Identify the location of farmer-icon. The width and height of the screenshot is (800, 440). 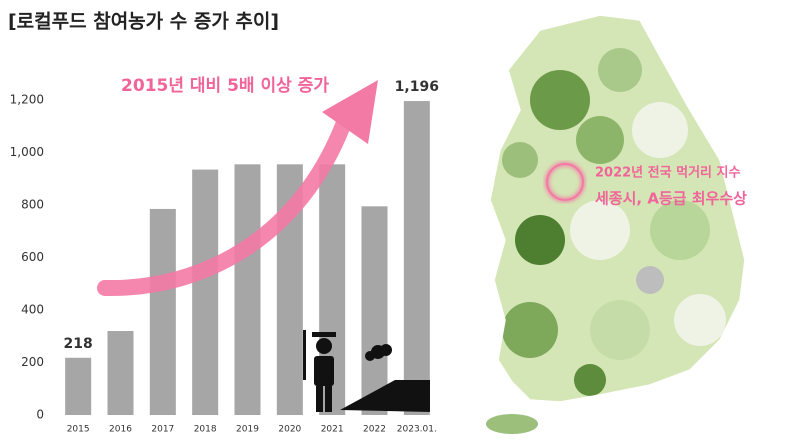
(366, 371).